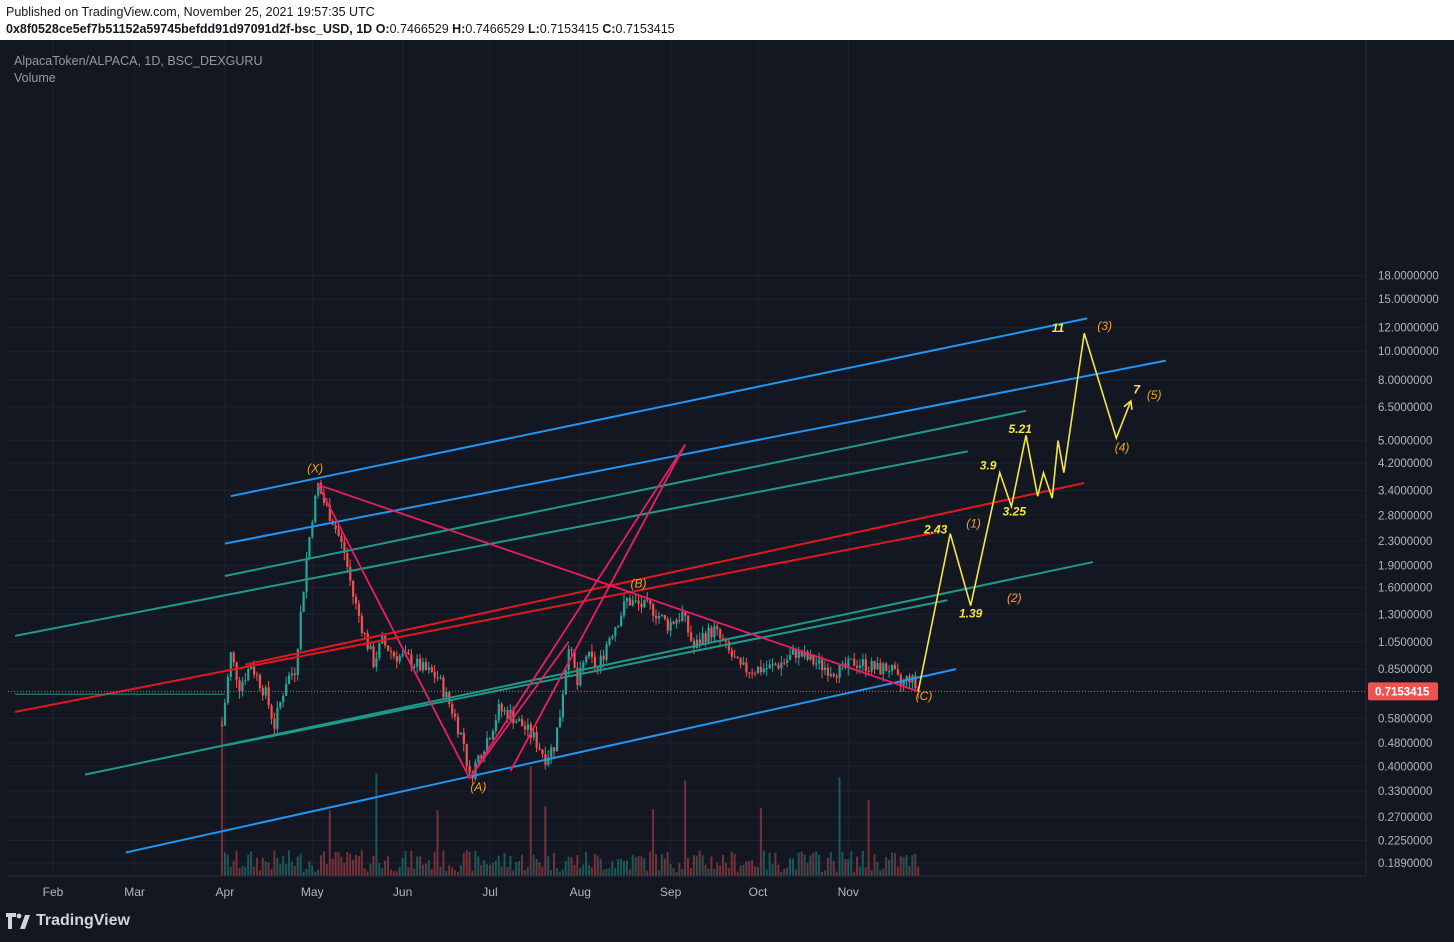  Describe the element at coordinates (83, 920) in the screenshot. I see `tradingview-brand: TradingView` at that location.